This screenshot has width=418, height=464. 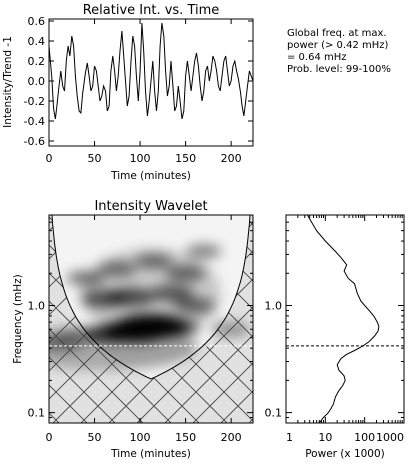 I want to click on note-line-1: Global freq. at max., so click(x=337, y=33).